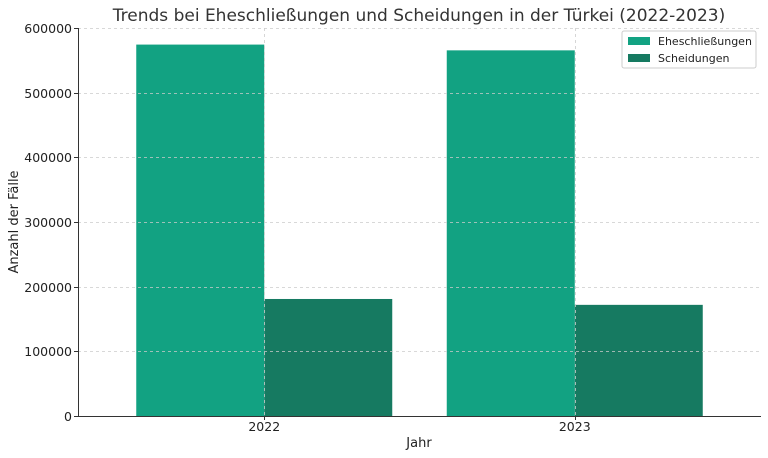 The image size is (768, 458). What do you see at coordinates (48, 222) in the screenshot?
I see `y-tick-label: 300000` at bounding box center [48, 222].